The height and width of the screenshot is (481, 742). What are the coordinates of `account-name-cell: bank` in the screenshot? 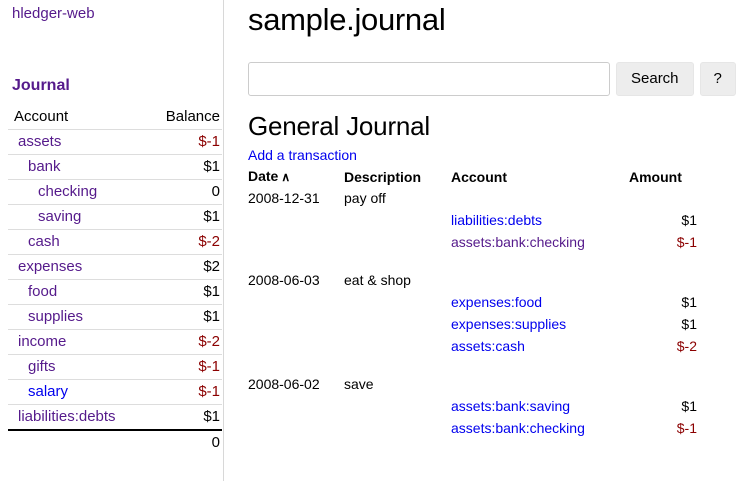 It's located at (74, 167).